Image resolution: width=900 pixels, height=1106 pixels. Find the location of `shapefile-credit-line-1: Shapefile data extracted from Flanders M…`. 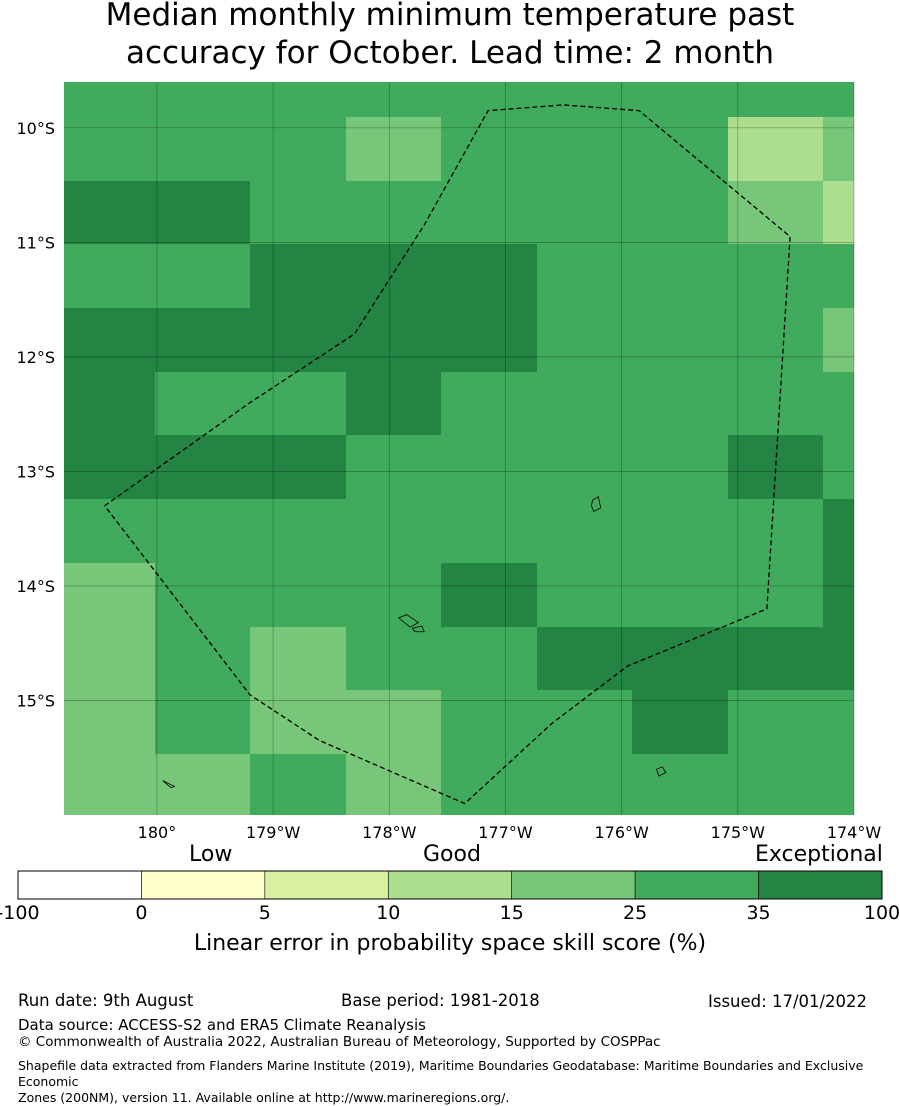

shapefile-credit-line-1: Shapefile data extracted from Flanders M… is located at coordinates (441, 1073).